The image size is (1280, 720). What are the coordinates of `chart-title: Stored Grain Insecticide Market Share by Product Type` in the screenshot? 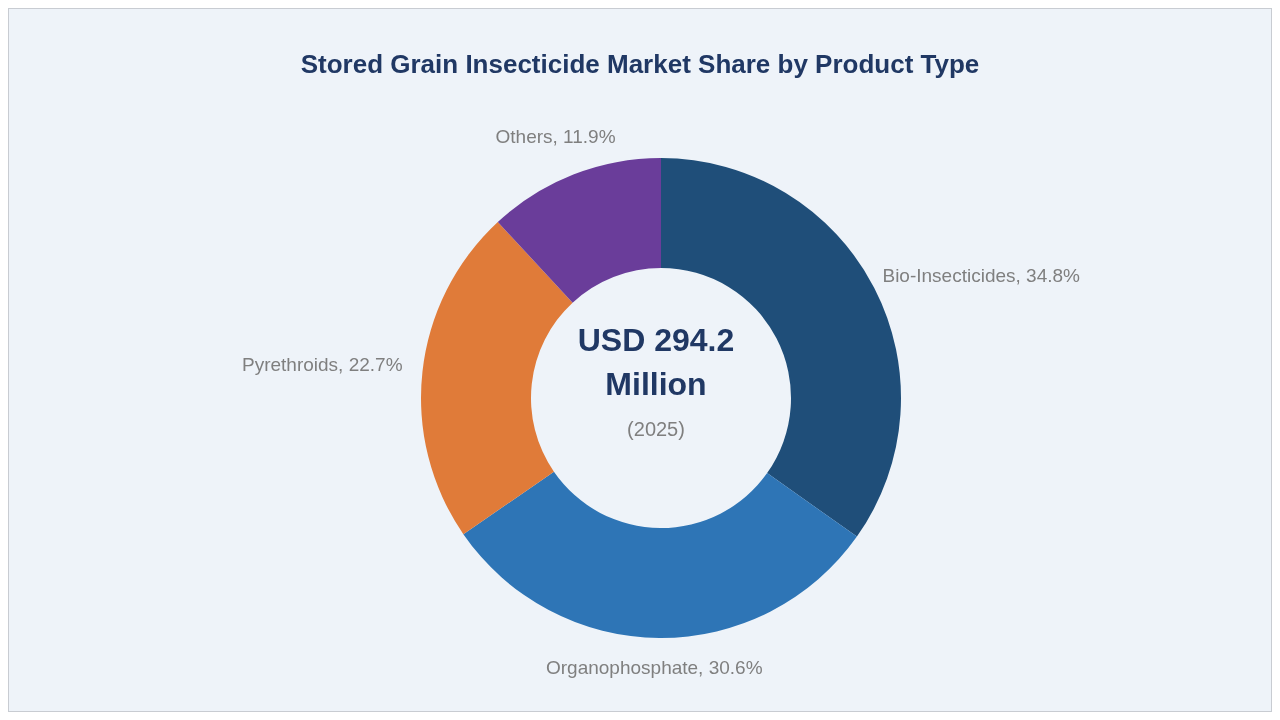 It's located at (640, 64).